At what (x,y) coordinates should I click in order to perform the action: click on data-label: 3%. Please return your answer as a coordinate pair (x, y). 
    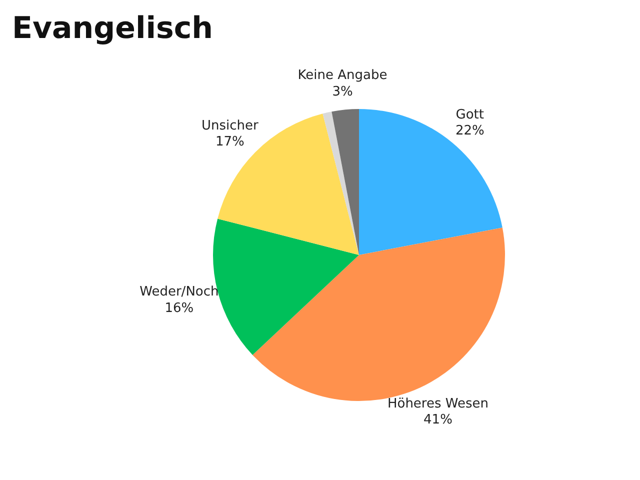
    Looking at the image, I should click on (342, 92).